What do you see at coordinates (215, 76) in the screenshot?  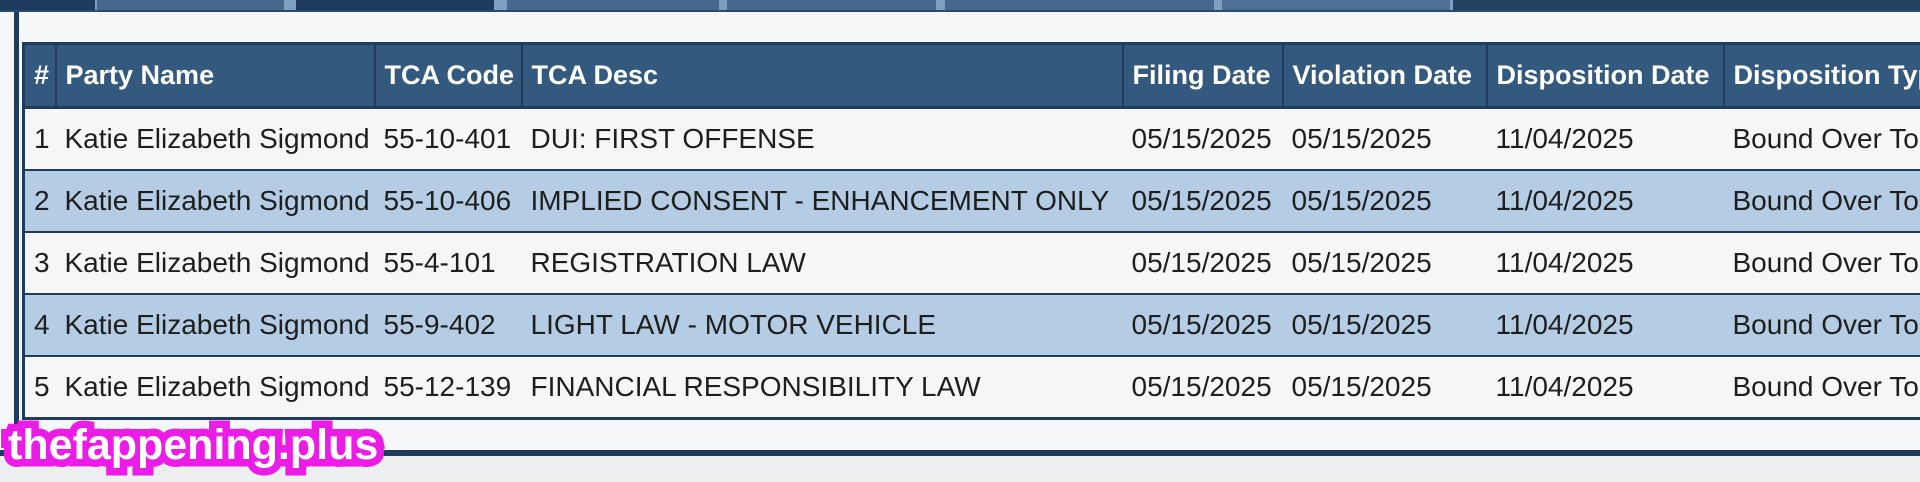 I see `column-header-party-name: Party Name` at bounding box center [215, 76].